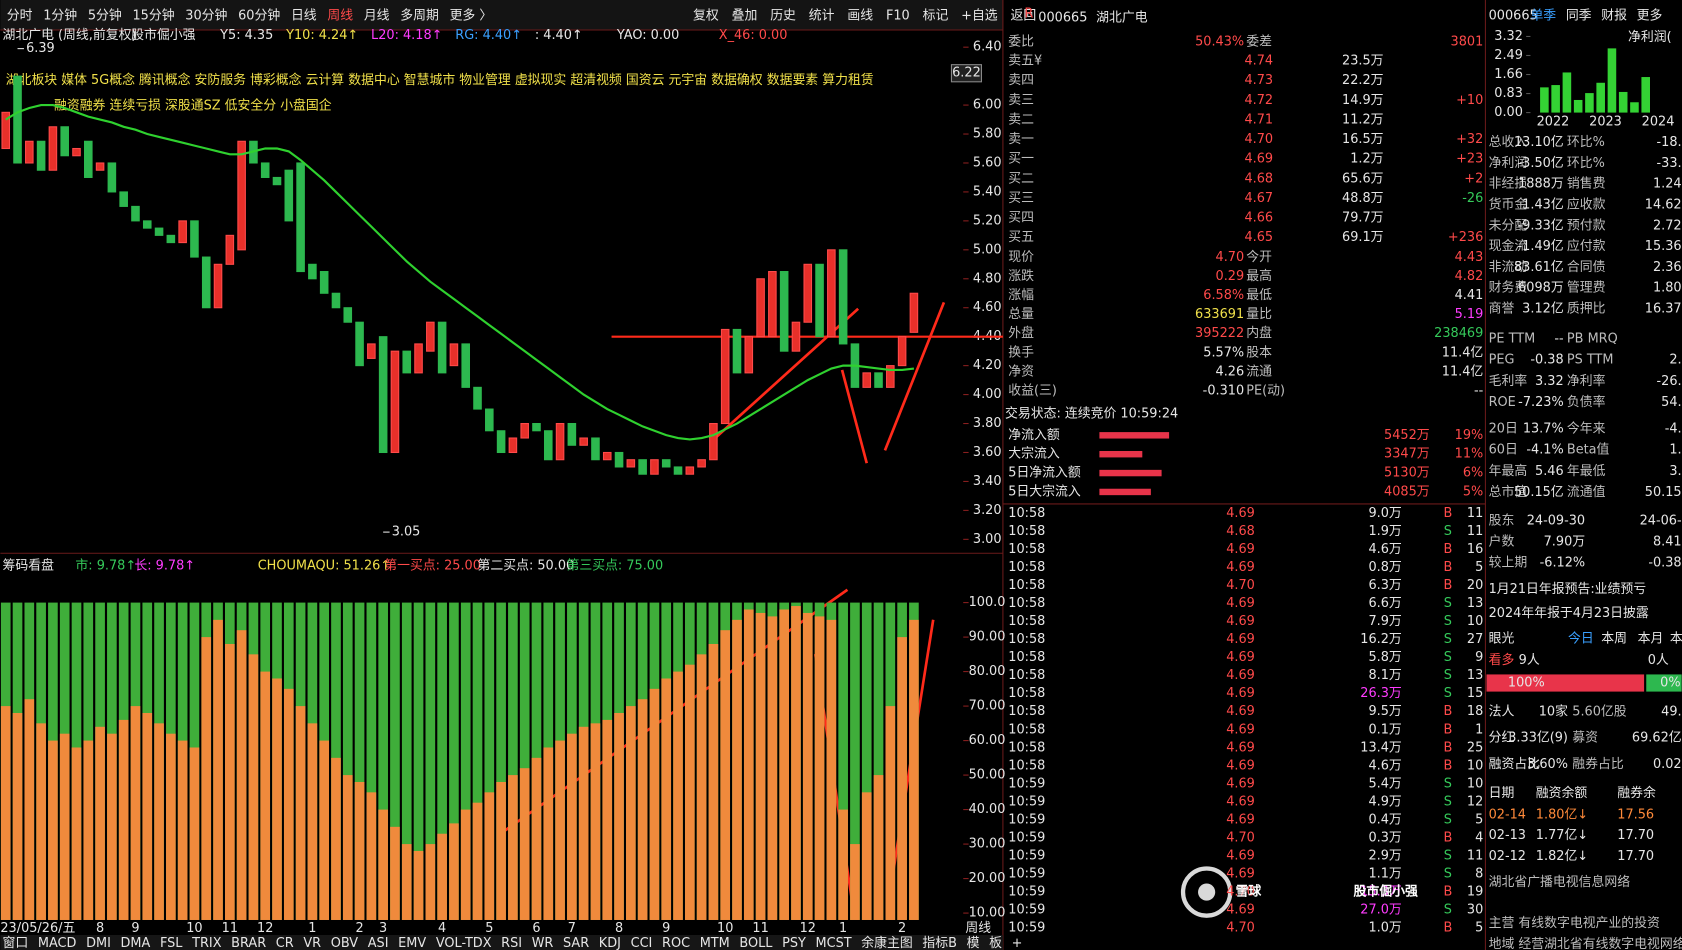 This screenshot has width=1682, height=950. I want to click on stat-label: 涨幅, so click(1021, 295).